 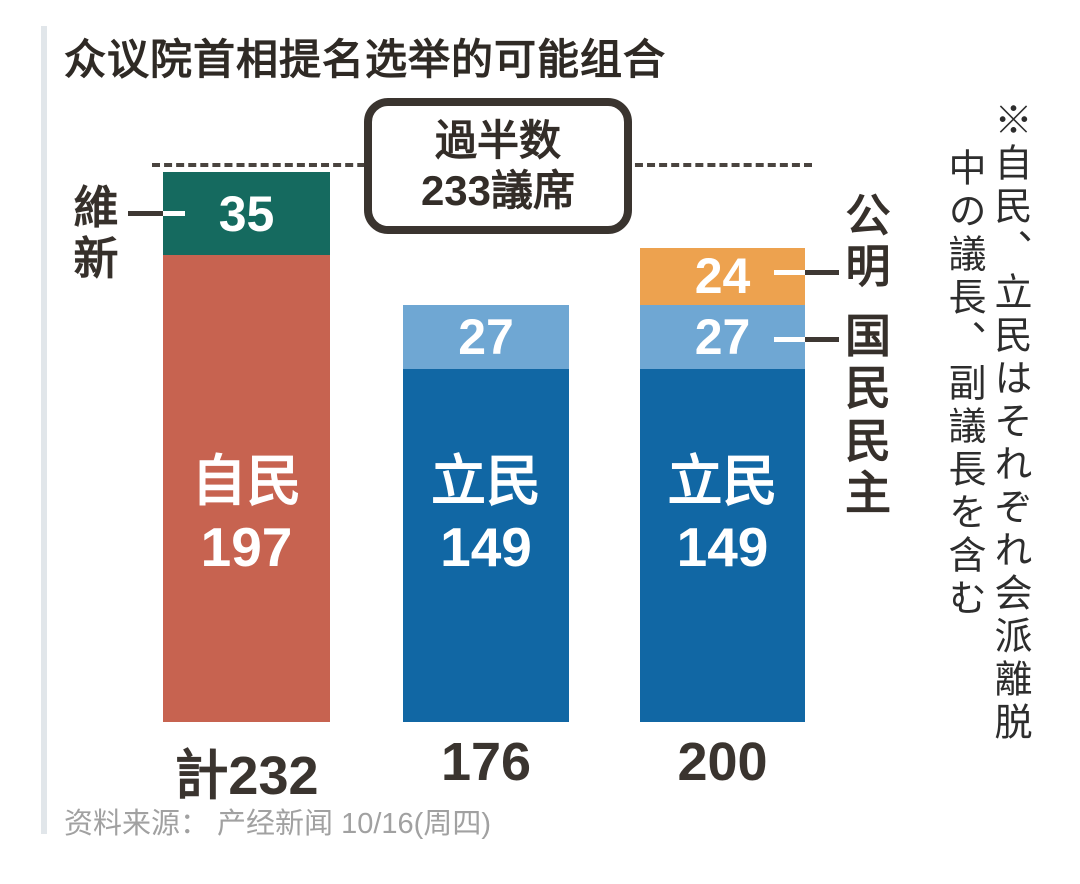 I want to click on source-credit: 资料来源： 产经新闻 10/16(周四), so click(x=278, y=824).